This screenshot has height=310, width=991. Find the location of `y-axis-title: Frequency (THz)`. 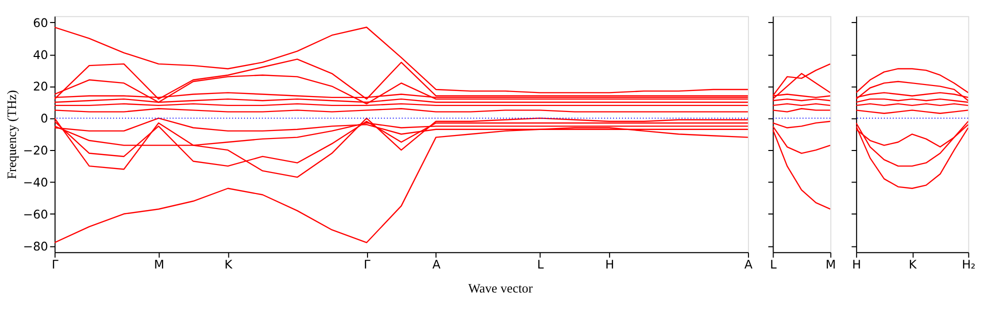

y-axis-title: Frequency (THz) is located at coordinates (12, 135).